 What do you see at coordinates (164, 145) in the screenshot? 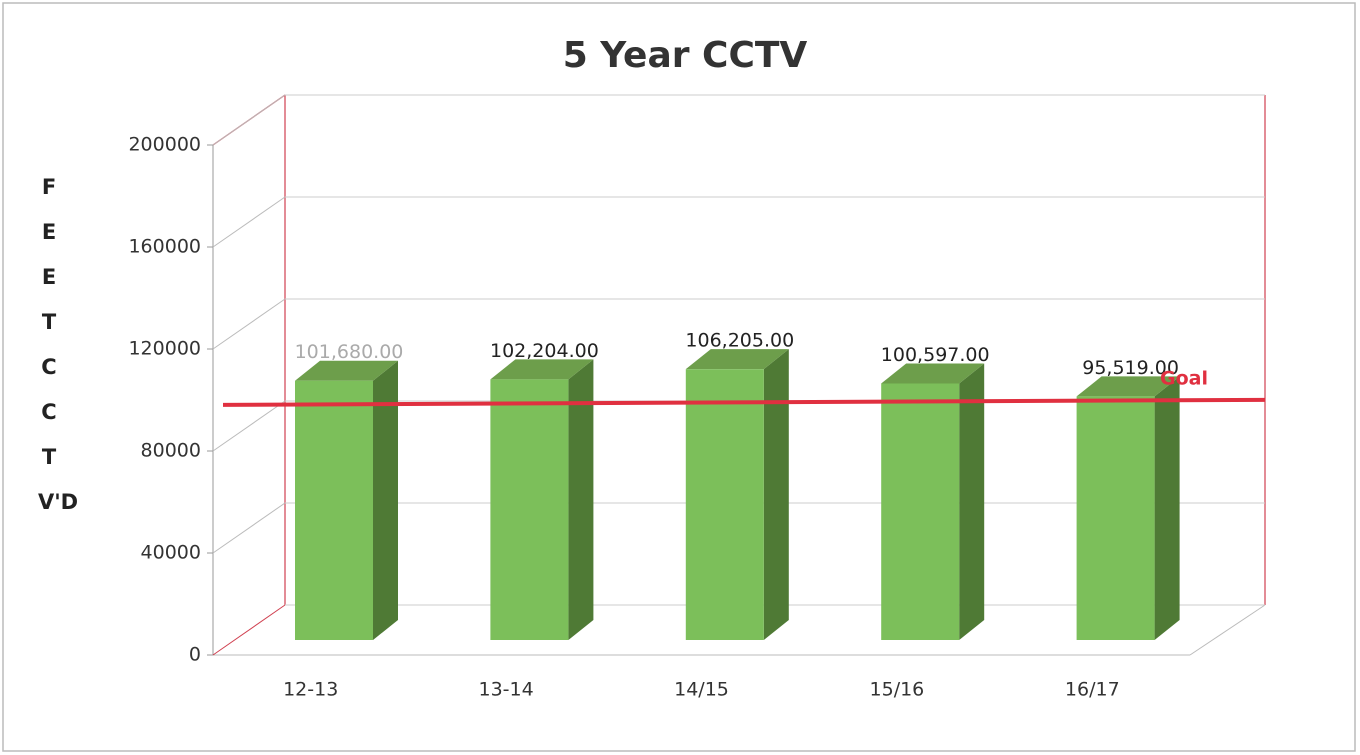
I see `y-tick-label: 200000` at bounding box center [164, 145].